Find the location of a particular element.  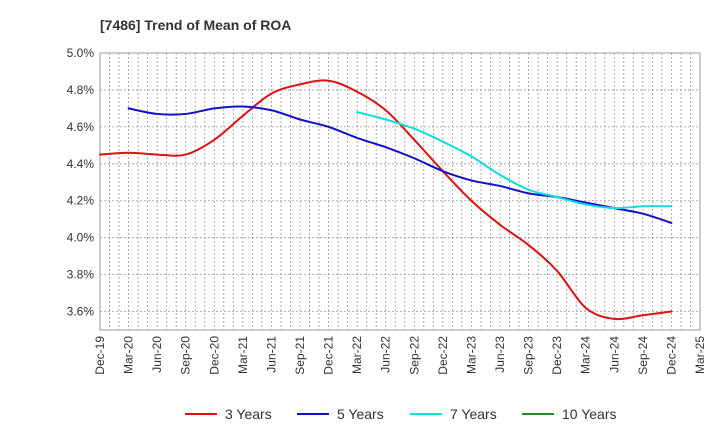

y-tick-label: 5.0% is located at coordinates (81, 53).